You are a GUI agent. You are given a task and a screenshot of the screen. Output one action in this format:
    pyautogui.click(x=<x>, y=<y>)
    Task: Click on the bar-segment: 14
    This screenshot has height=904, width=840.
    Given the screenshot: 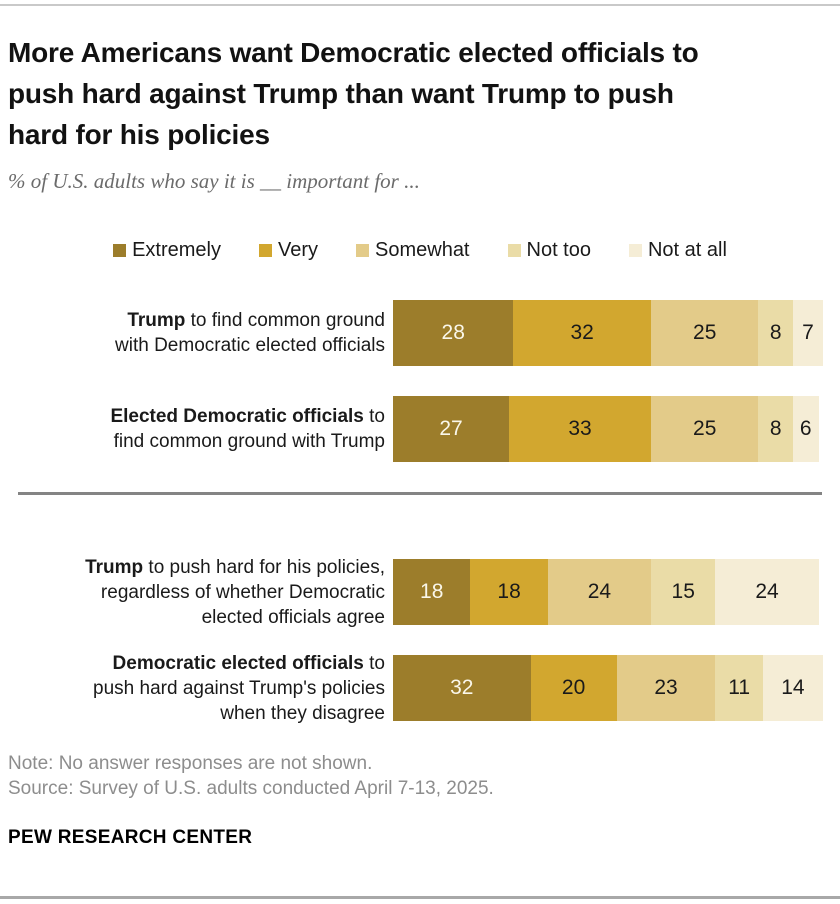 What is the action you would take?
    pyautogui.click(x=792, y=688)
    